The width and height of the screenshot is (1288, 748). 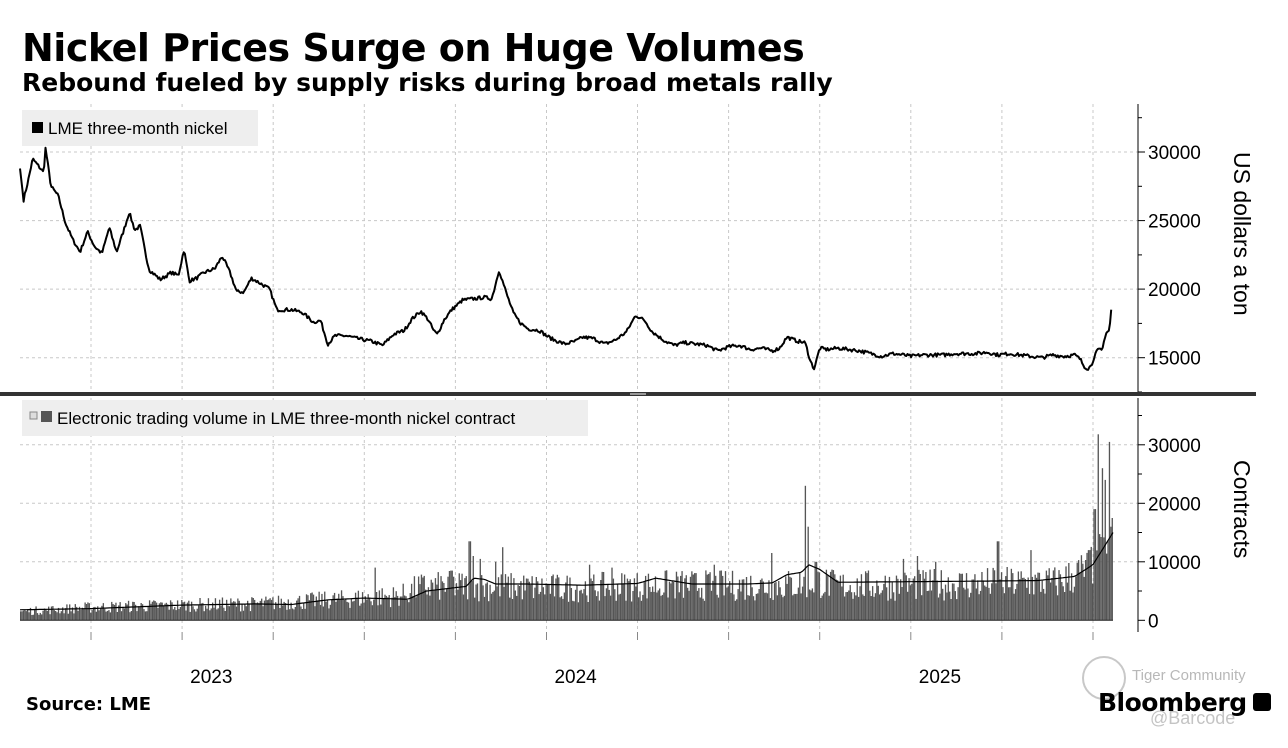 I want to click on panel-divider, so click(x=628, y=394).